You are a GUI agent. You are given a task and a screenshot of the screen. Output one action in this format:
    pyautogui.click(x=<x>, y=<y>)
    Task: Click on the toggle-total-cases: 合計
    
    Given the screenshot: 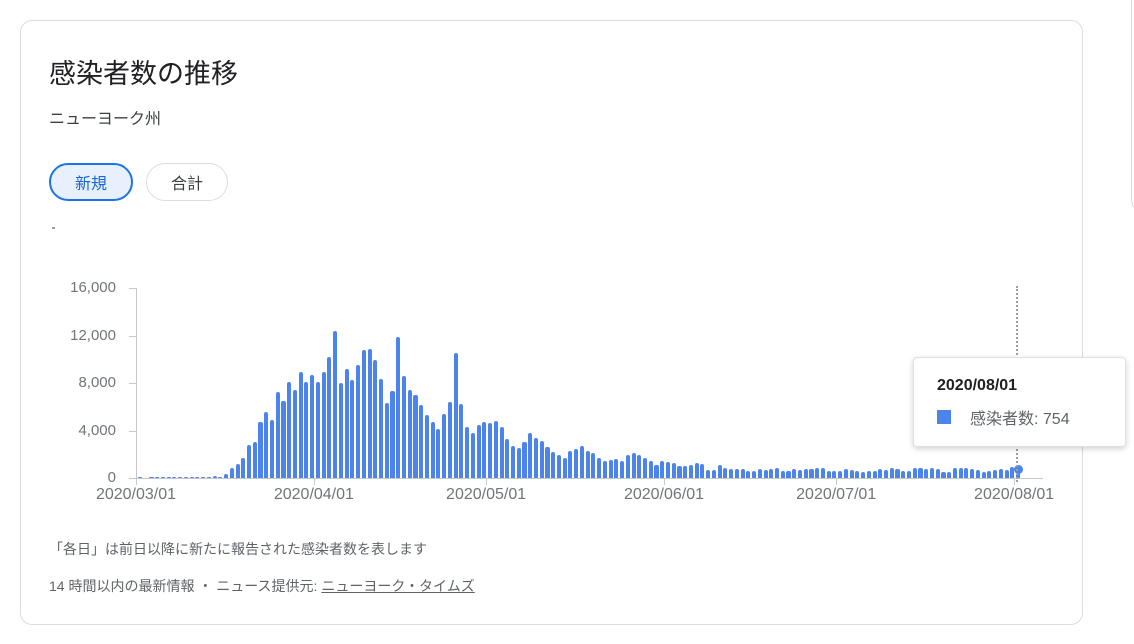 What is the action you would take?
    pyautogui.click(x=187, y=182)
    